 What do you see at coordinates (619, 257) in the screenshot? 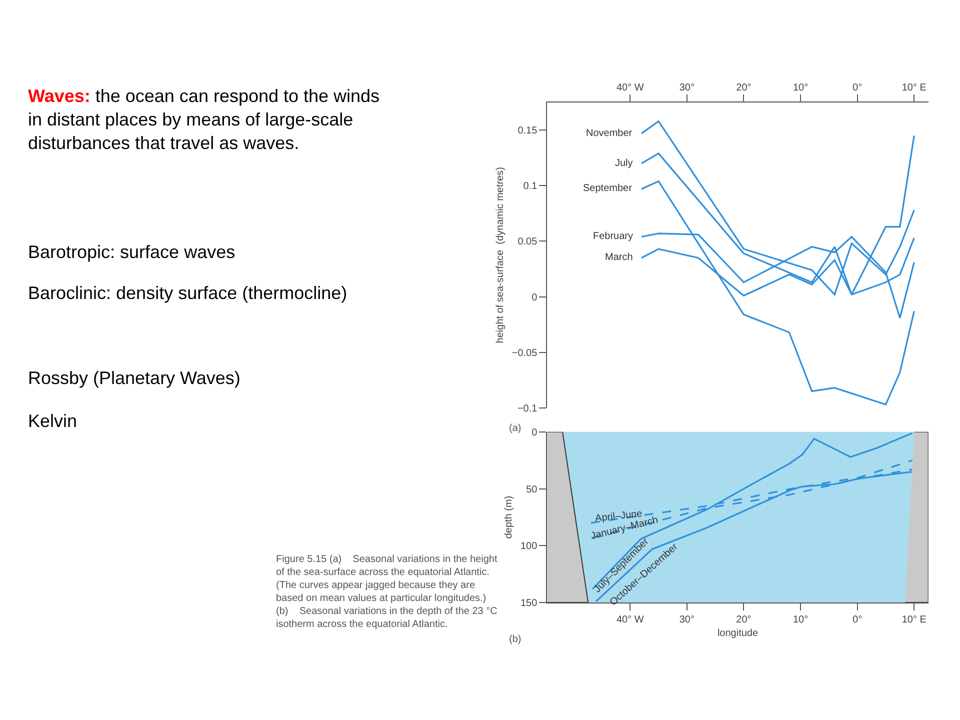
I see `series-label: March` at bounding box center [619, 257].